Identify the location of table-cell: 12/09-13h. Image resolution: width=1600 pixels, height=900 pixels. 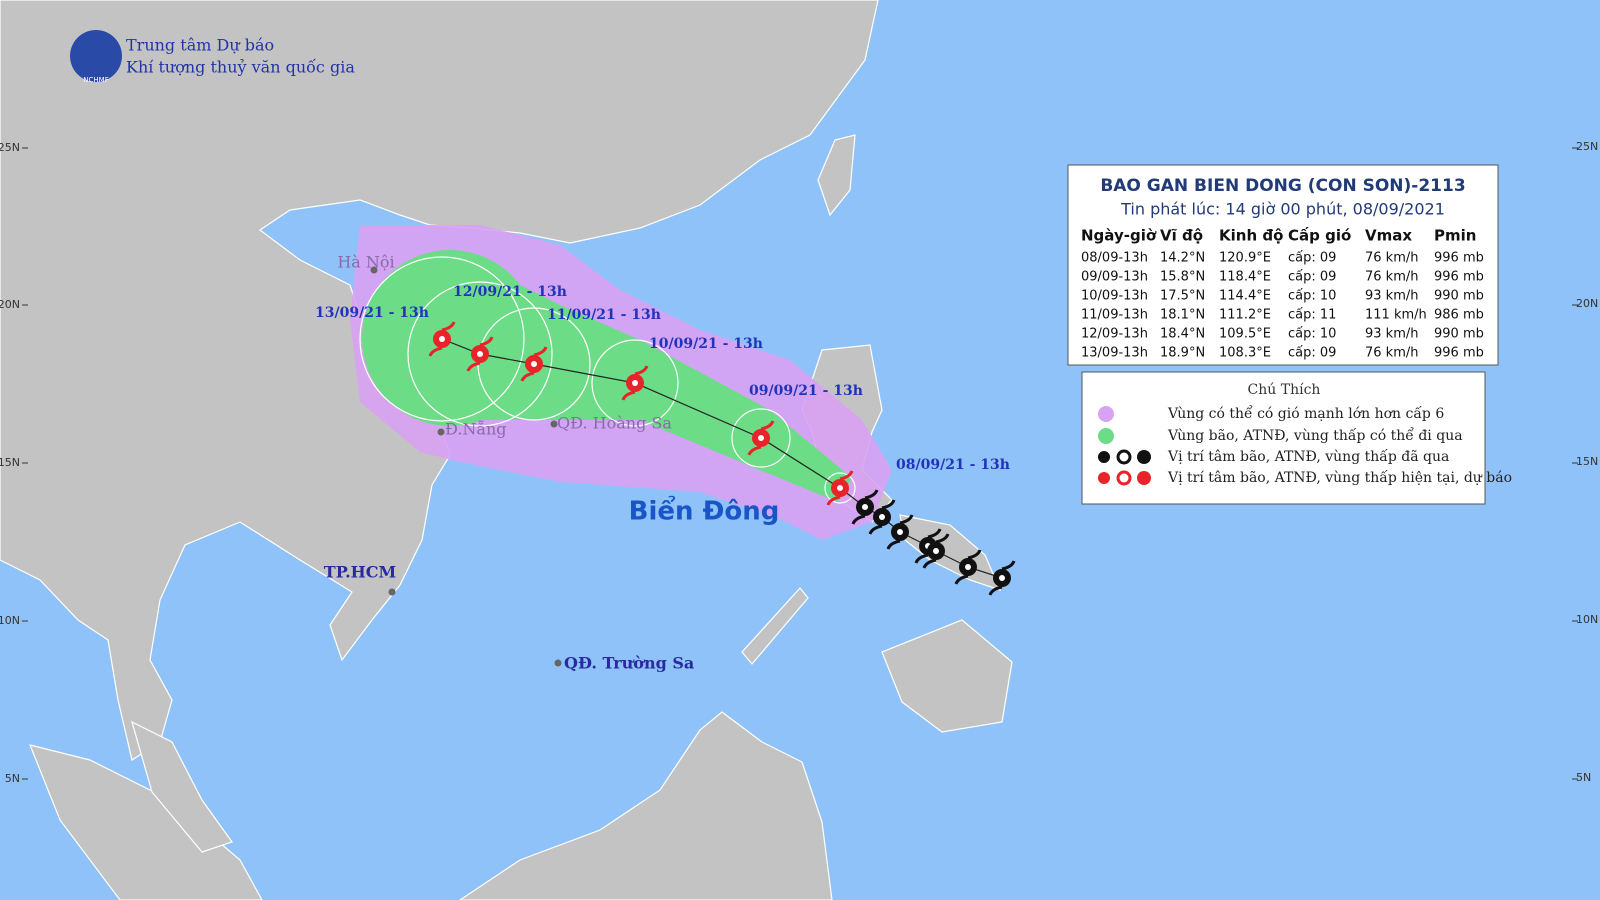
(1114, 334).